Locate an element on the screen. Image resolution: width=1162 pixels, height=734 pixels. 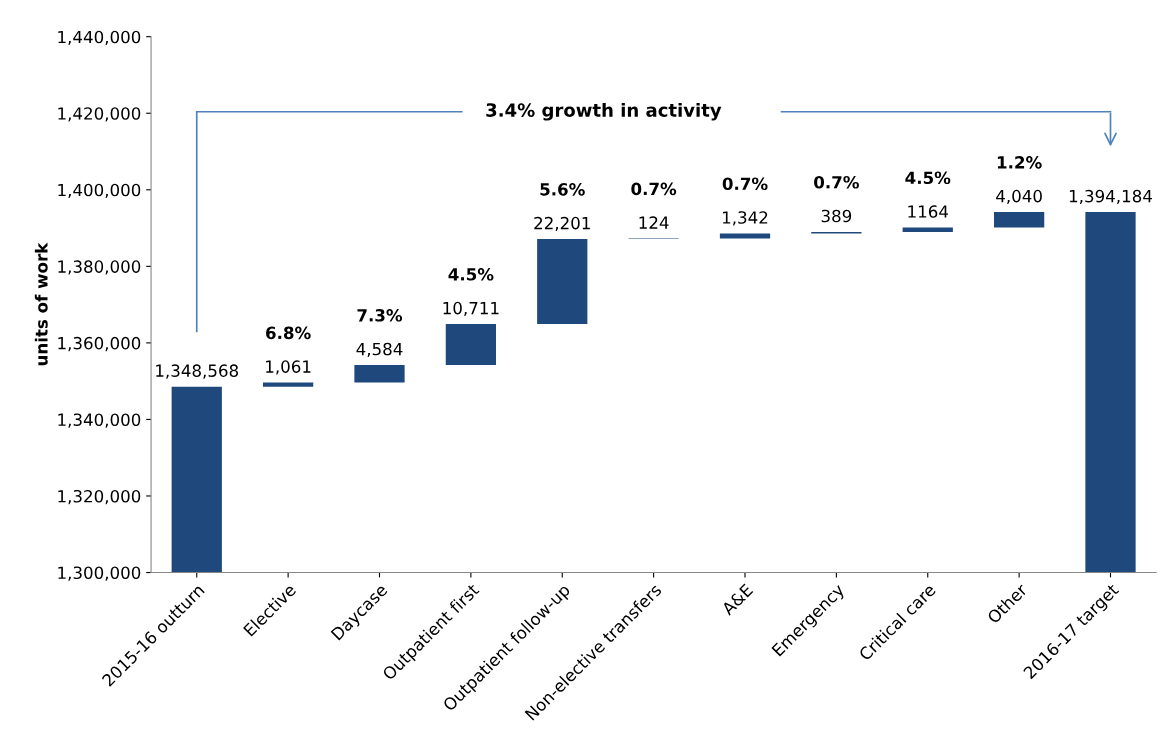
y-tick-label: 1,320,000 is located at coordinates (99, 497).